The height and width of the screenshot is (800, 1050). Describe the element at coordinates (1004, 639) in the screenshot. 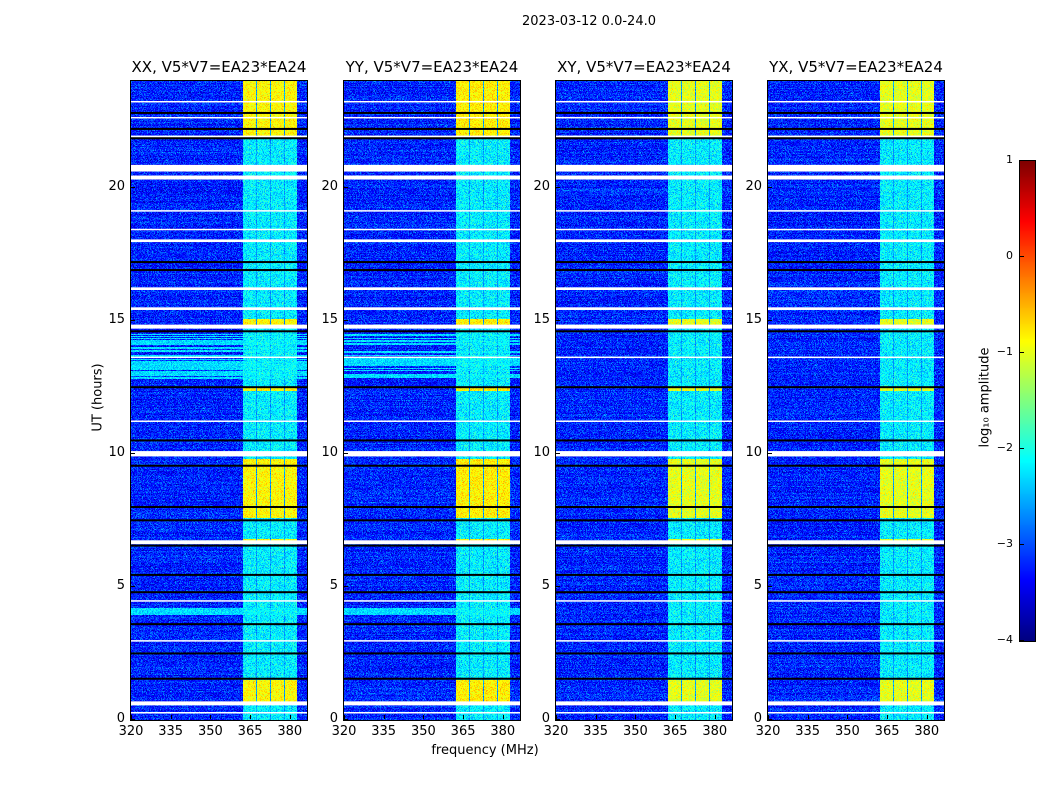

I see `colorbar-tick-label: −4` at that location.